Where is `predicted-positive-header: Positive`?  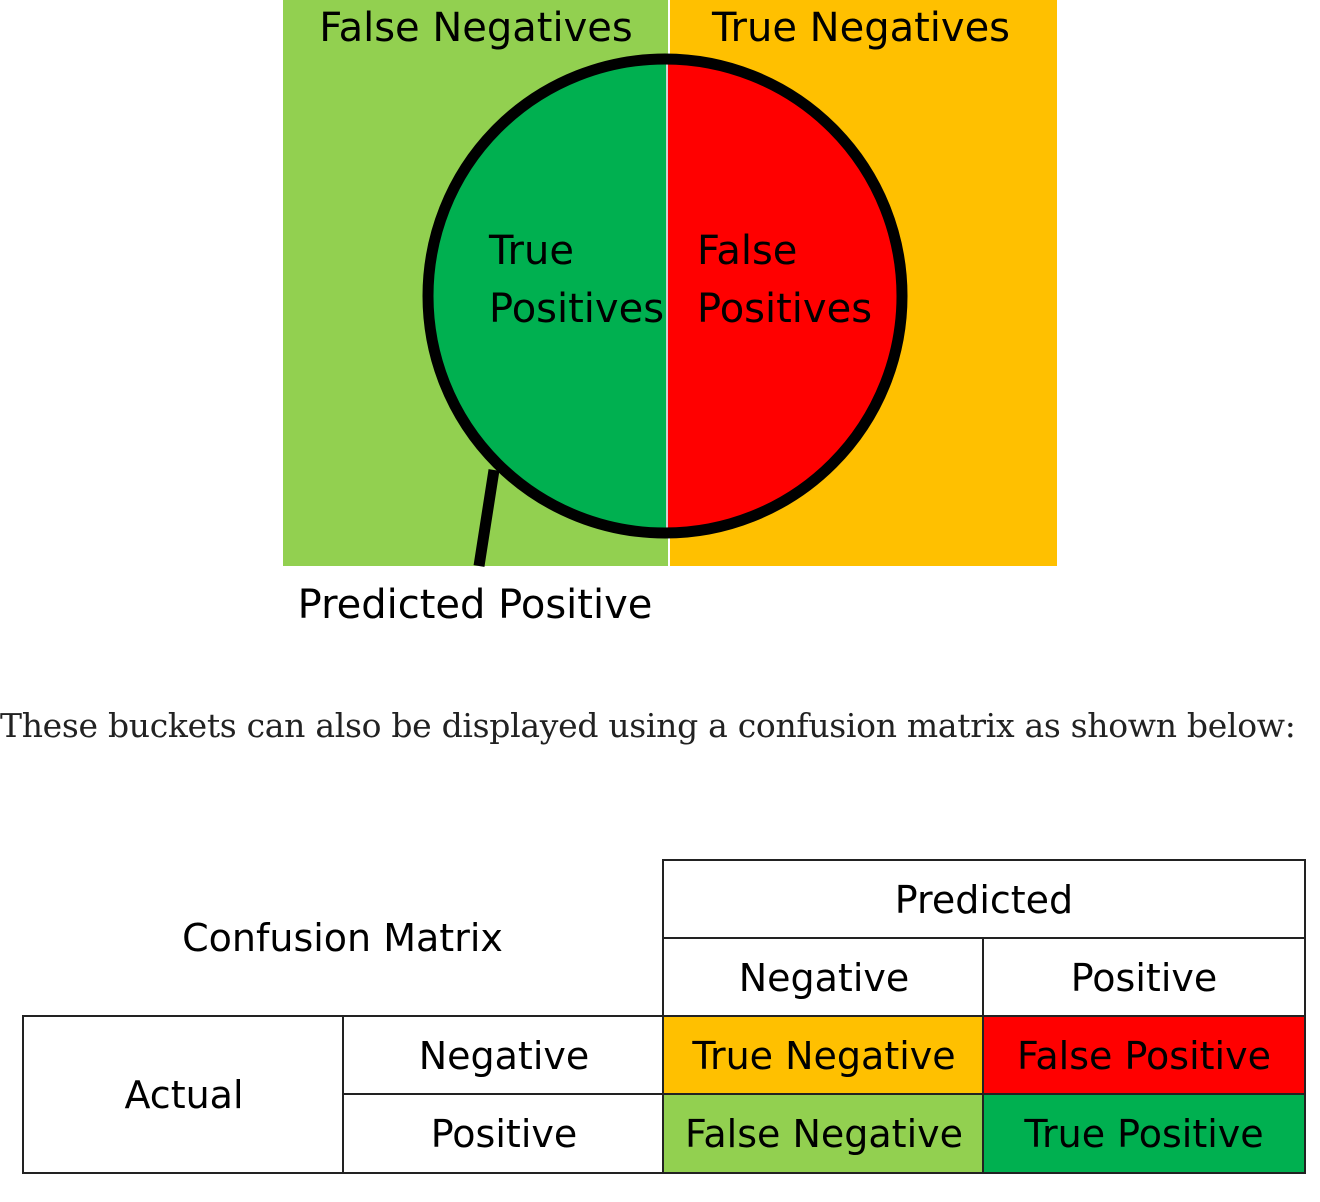 predicted-positive-header: Positive is located at coordinates (1144, 977).